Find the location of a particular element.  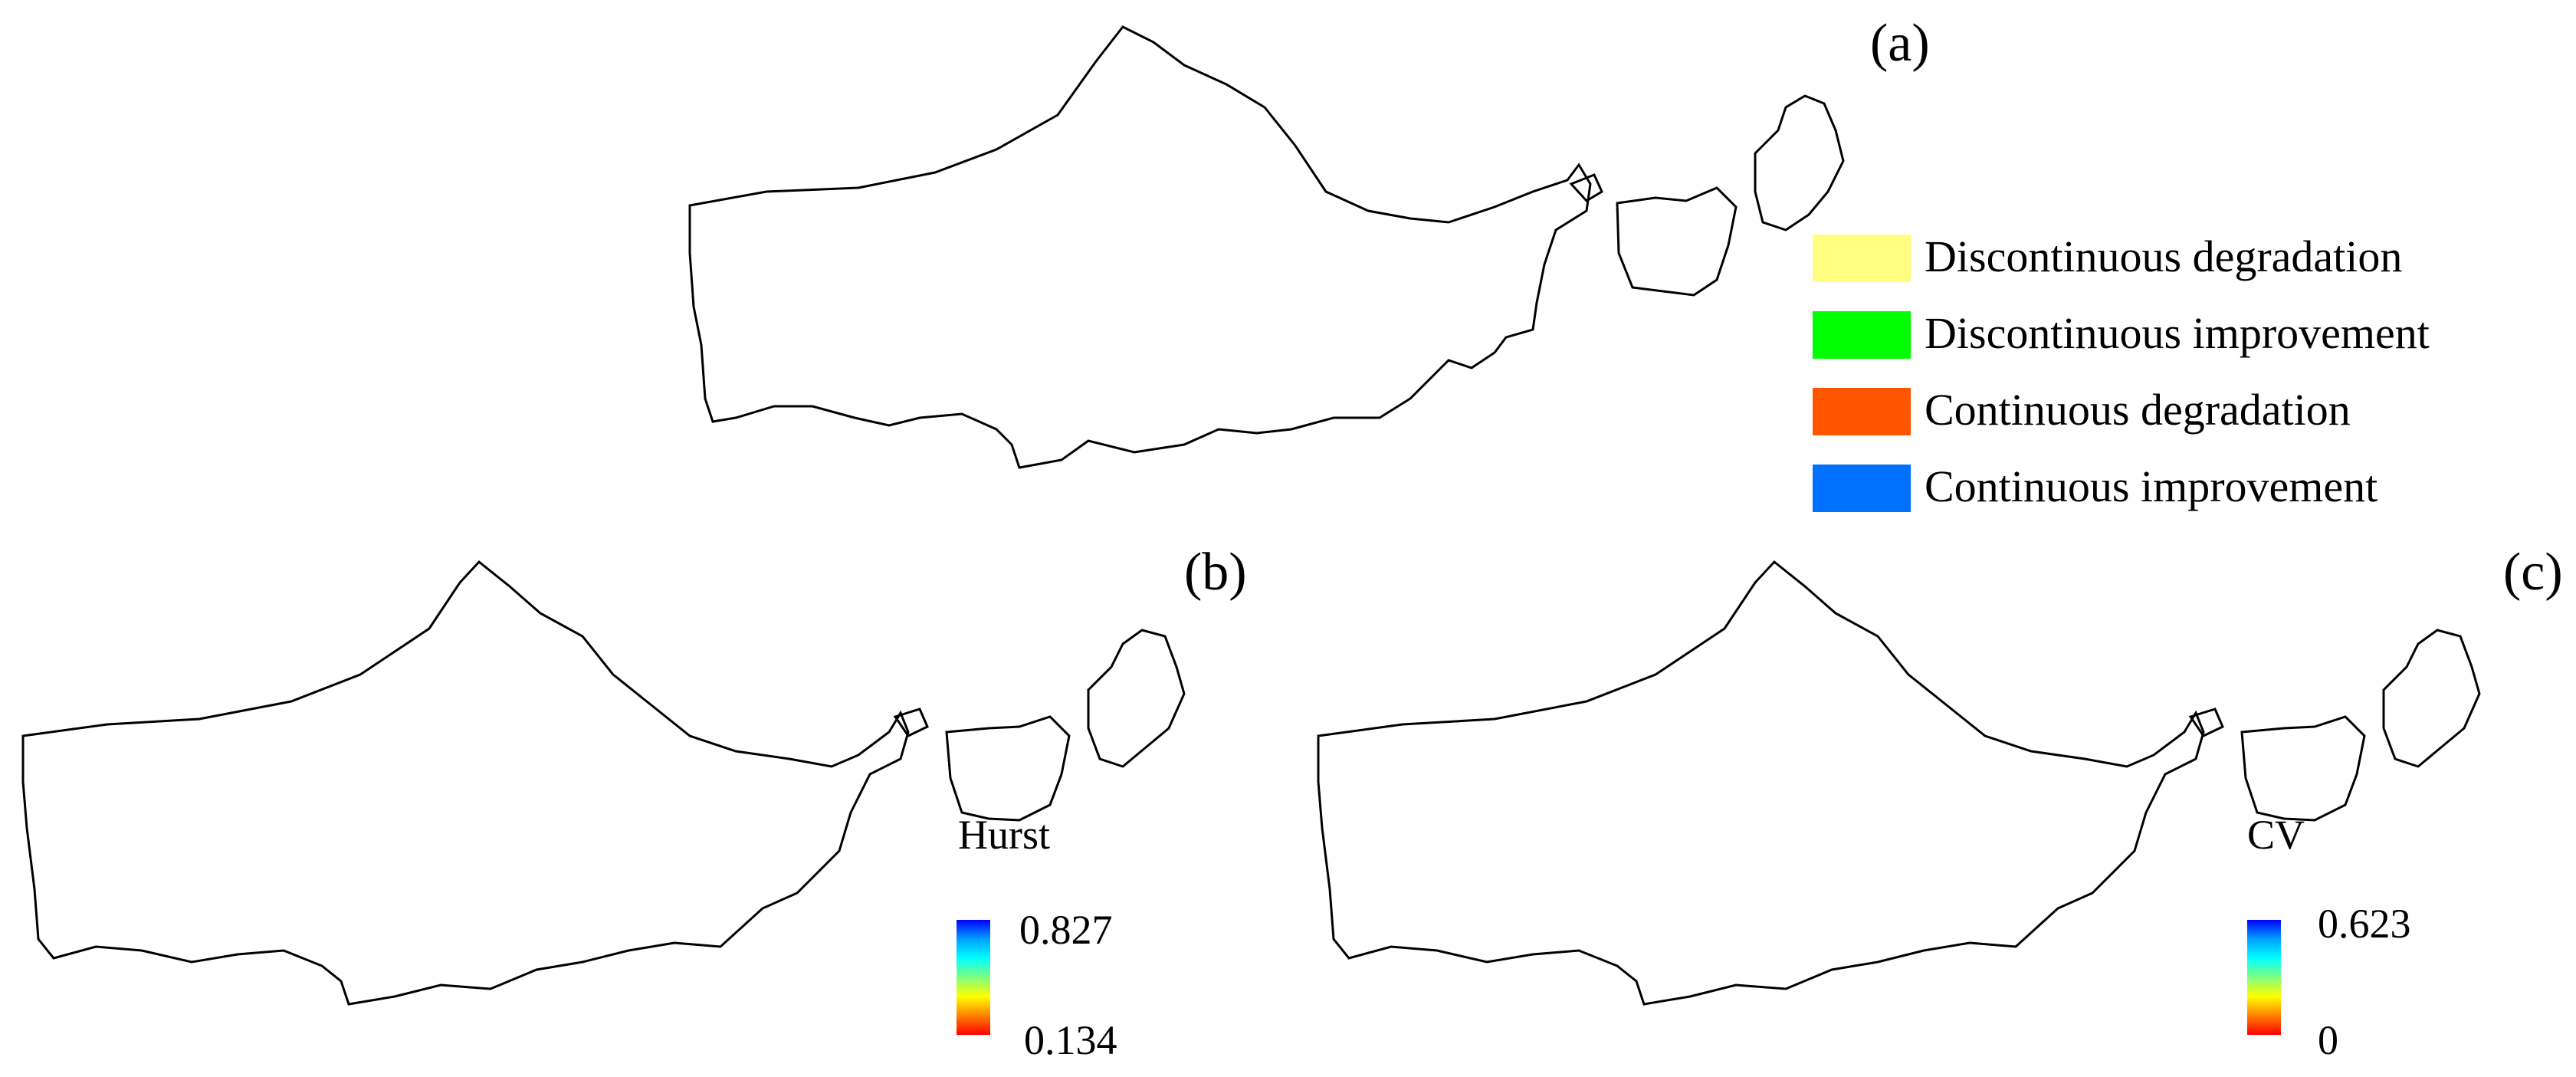

cv-scale-title: CV is located at coordinates (2276, 835).